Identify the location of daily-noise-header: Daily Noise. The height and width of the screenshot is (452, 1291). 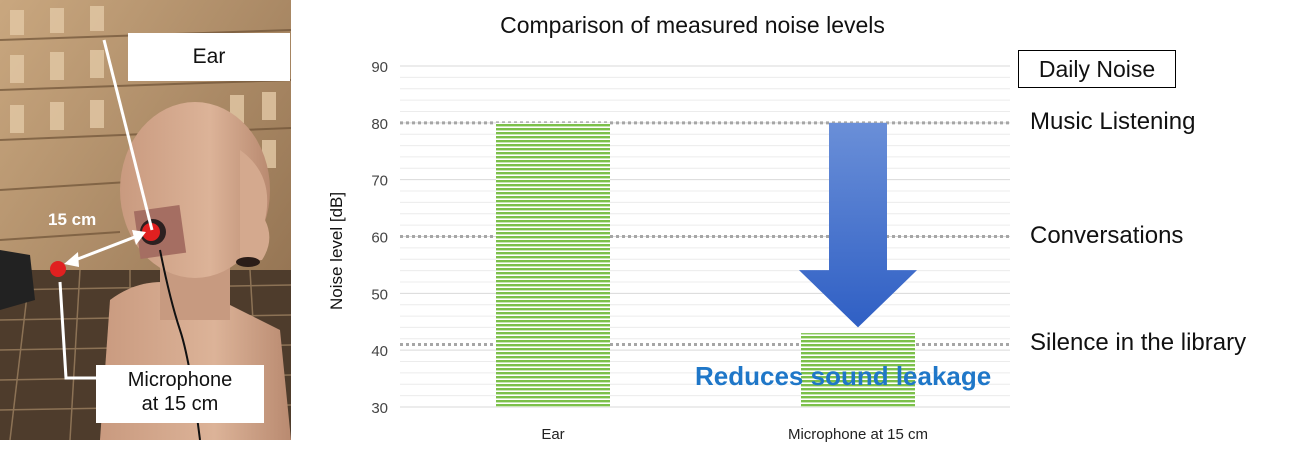
(1097, 69).